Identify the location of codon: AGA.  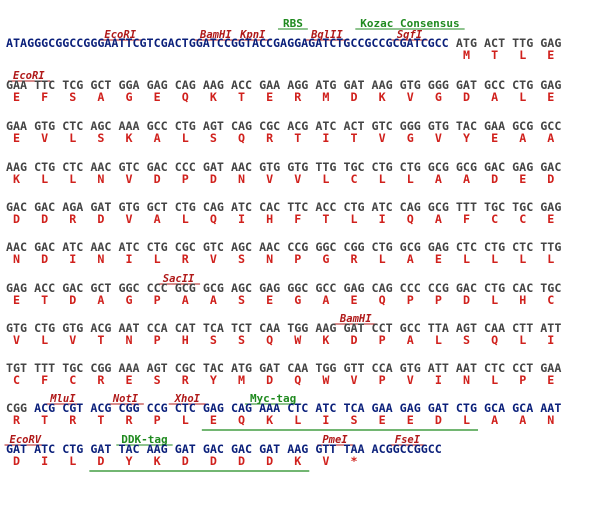
(72, 207).